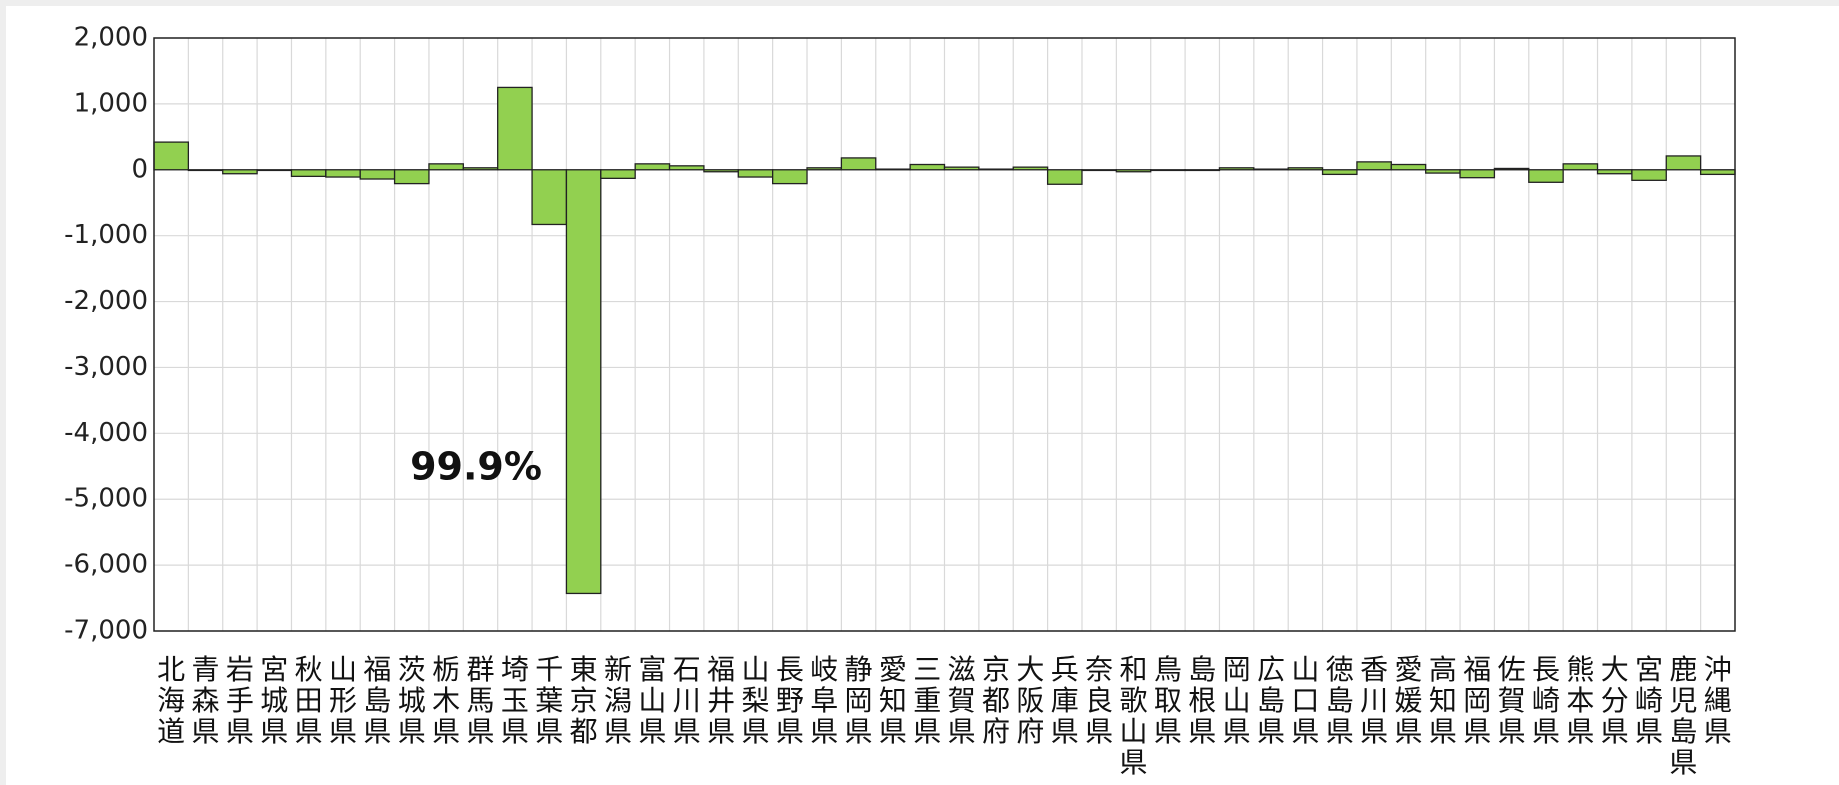  Describe the element at coordinates (106, 301) in the screenshot. I see `y-tick-label: -2,000` at that location.